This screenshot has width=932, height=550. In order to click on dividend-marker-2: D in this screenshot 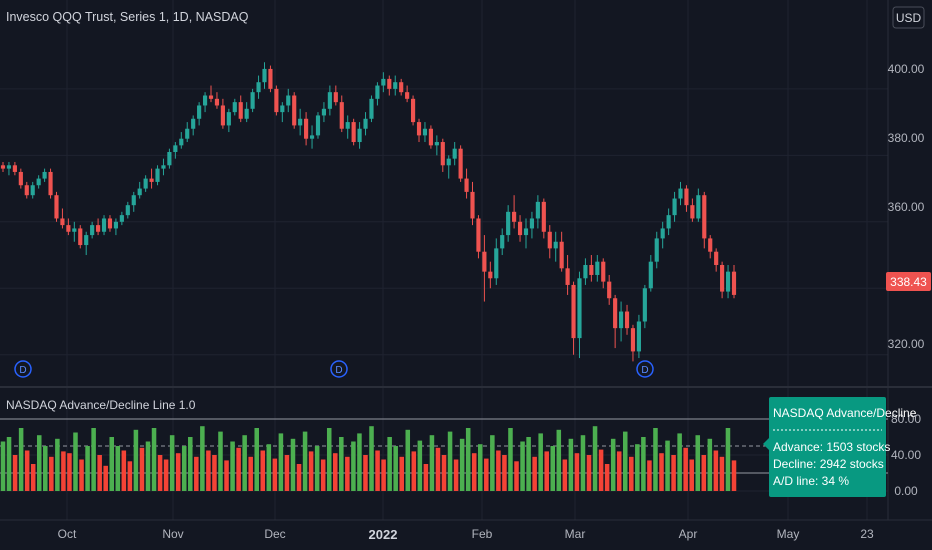, I will do `click(339, 369)`.